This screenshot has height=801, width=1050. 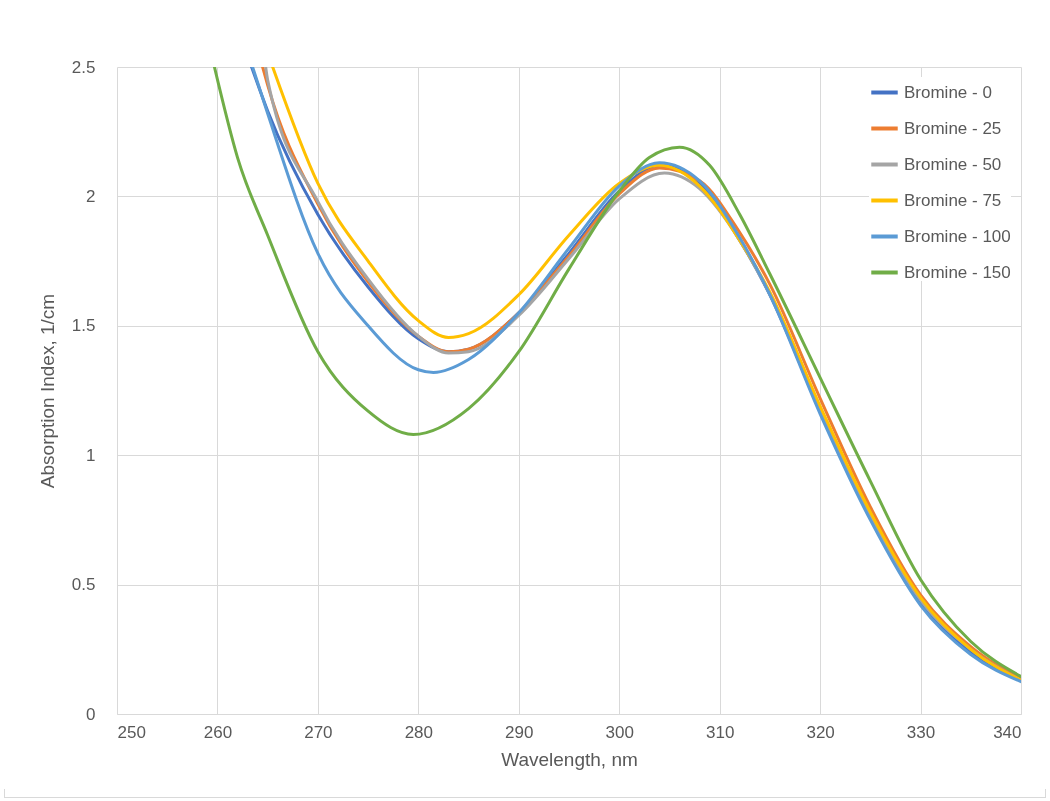 I want to click on x-tick-label: 340, so click(x=1007, y=732).